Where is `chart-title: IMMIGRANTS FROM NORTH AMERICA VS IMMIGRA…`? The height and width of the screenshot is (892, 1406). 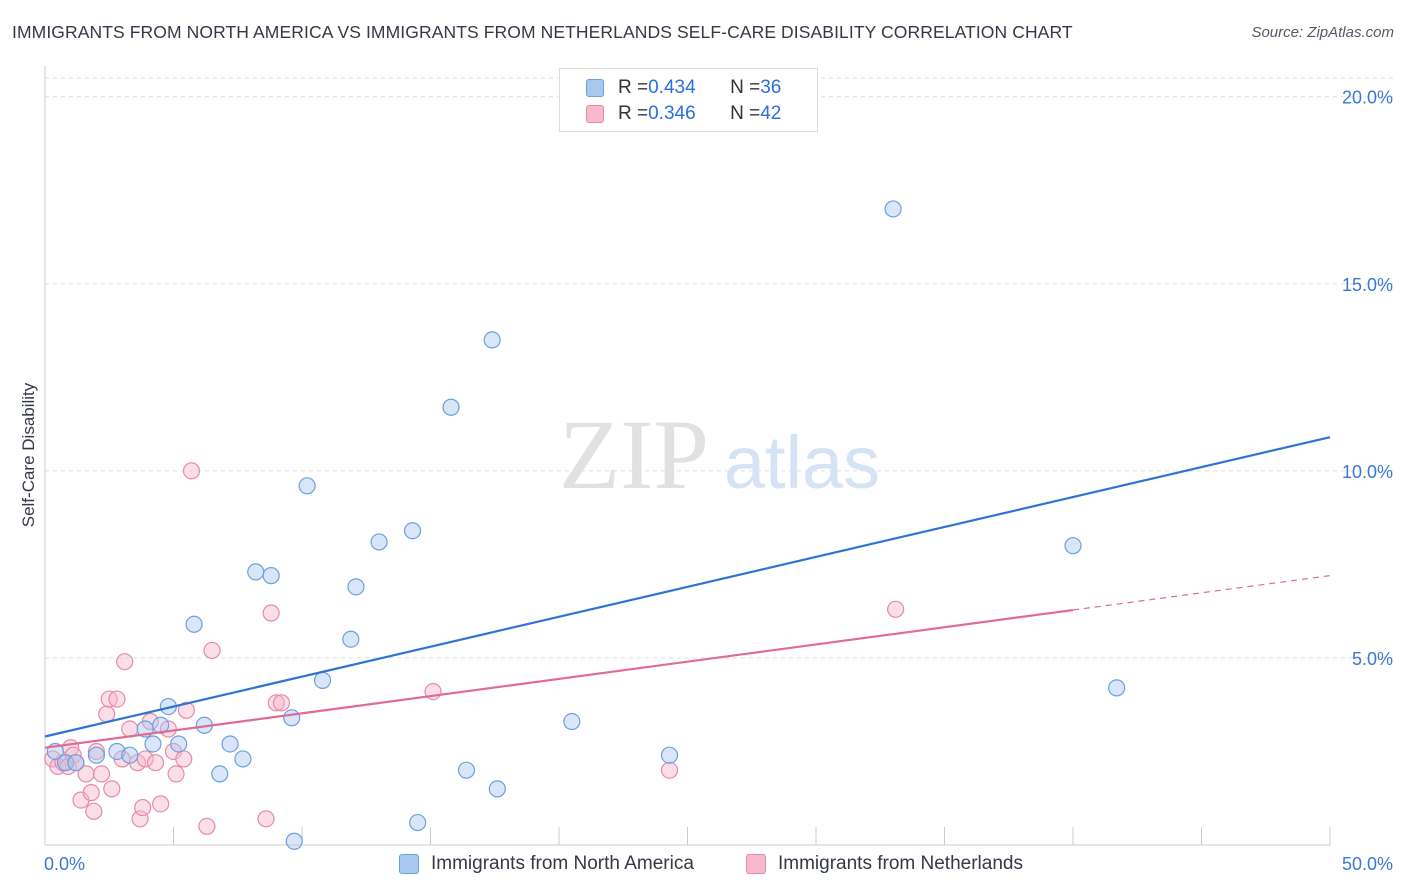 chart-title: IMMIGRANTS FROM NORTH AMERICA VS IMMIGRA… is located at coordinates (542, 32).